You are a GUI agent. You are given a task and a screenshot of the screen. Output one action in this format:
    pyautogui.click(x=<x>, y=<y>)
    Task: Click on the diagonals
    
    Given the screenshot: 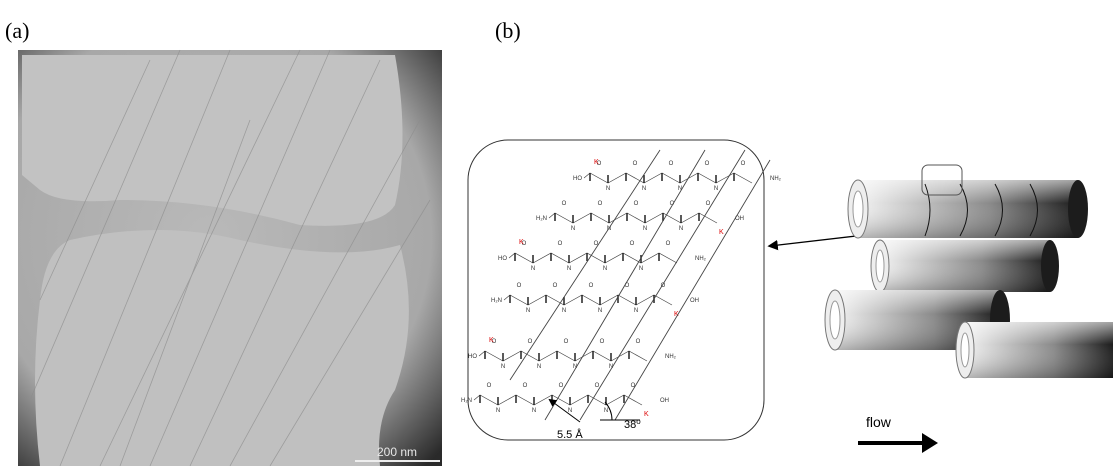 What is the action you would take?
    pyautogui.click(x=640, y=285)
    